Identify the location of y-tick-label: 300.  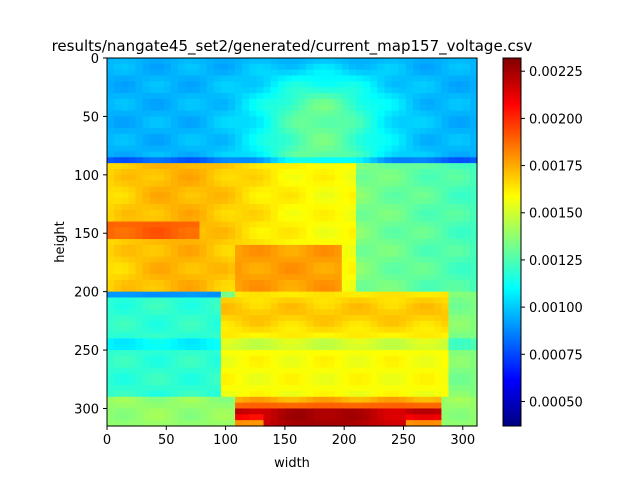
(86, 409).